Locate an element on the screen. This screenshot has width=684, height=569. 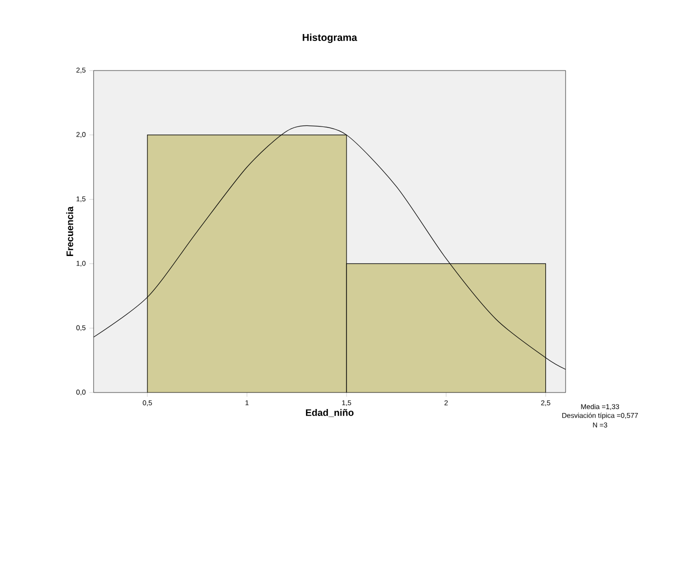
y-axis-title: Frecuencia is located at coordinates (70, 231).